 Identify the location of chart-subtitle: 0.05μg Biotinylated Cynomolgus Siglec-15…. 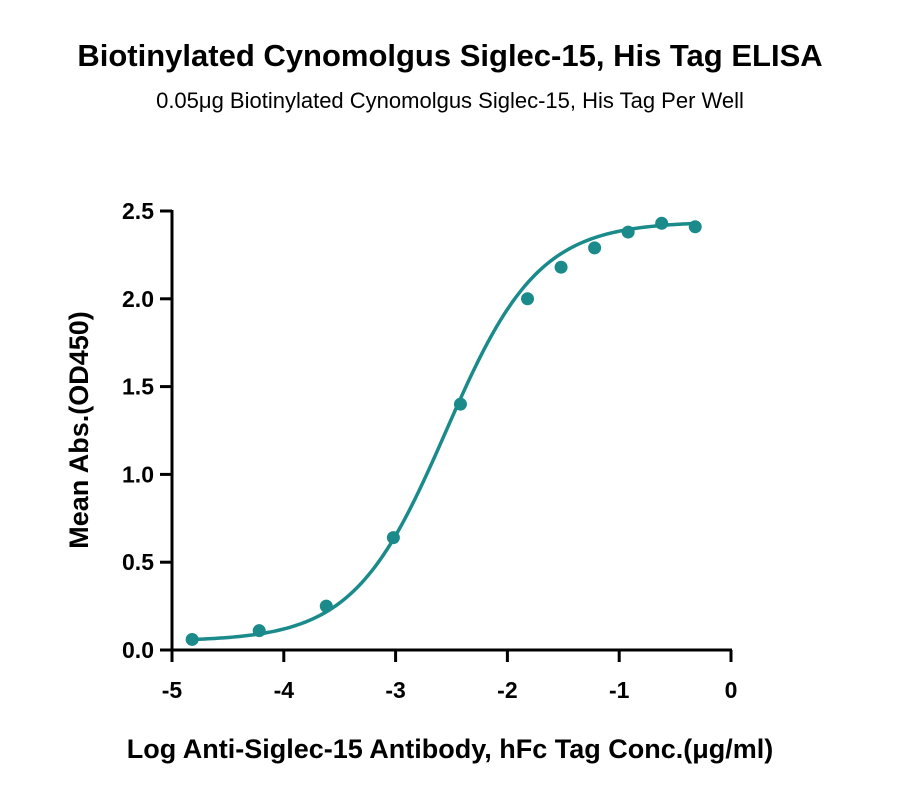
(450, 100).